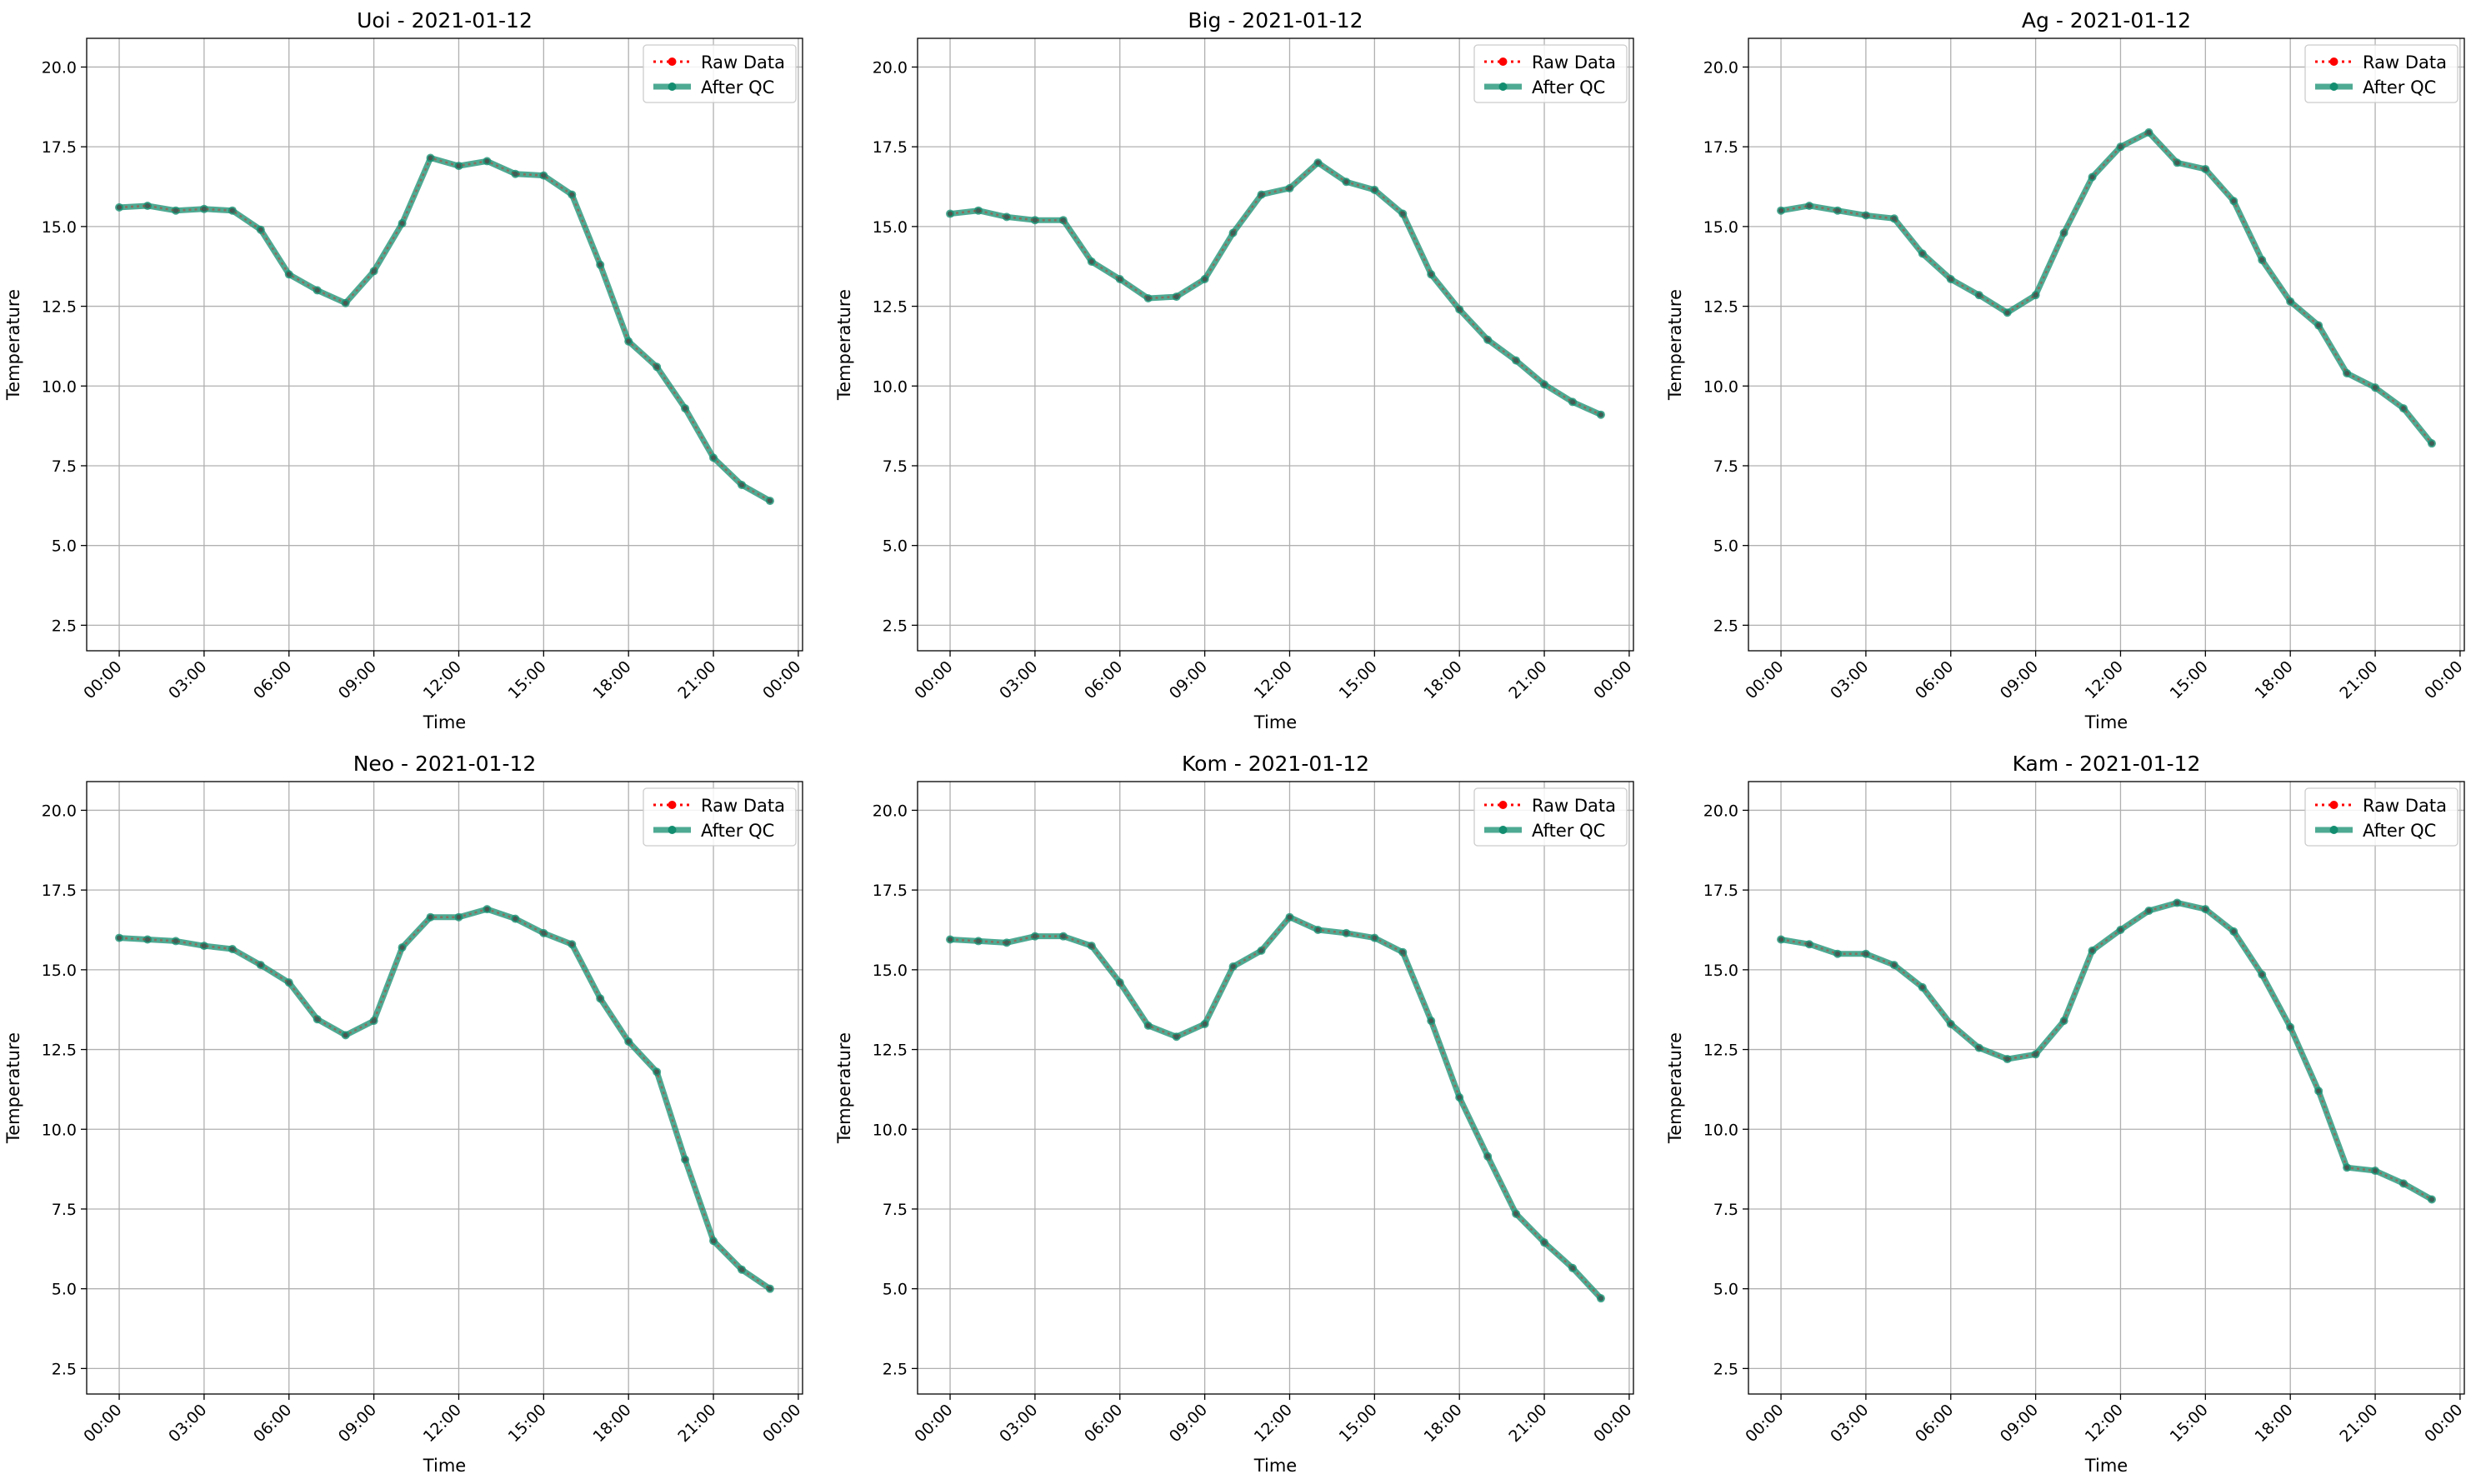  I want to click on x-tick-label: 12:00, so click(443, 1423).